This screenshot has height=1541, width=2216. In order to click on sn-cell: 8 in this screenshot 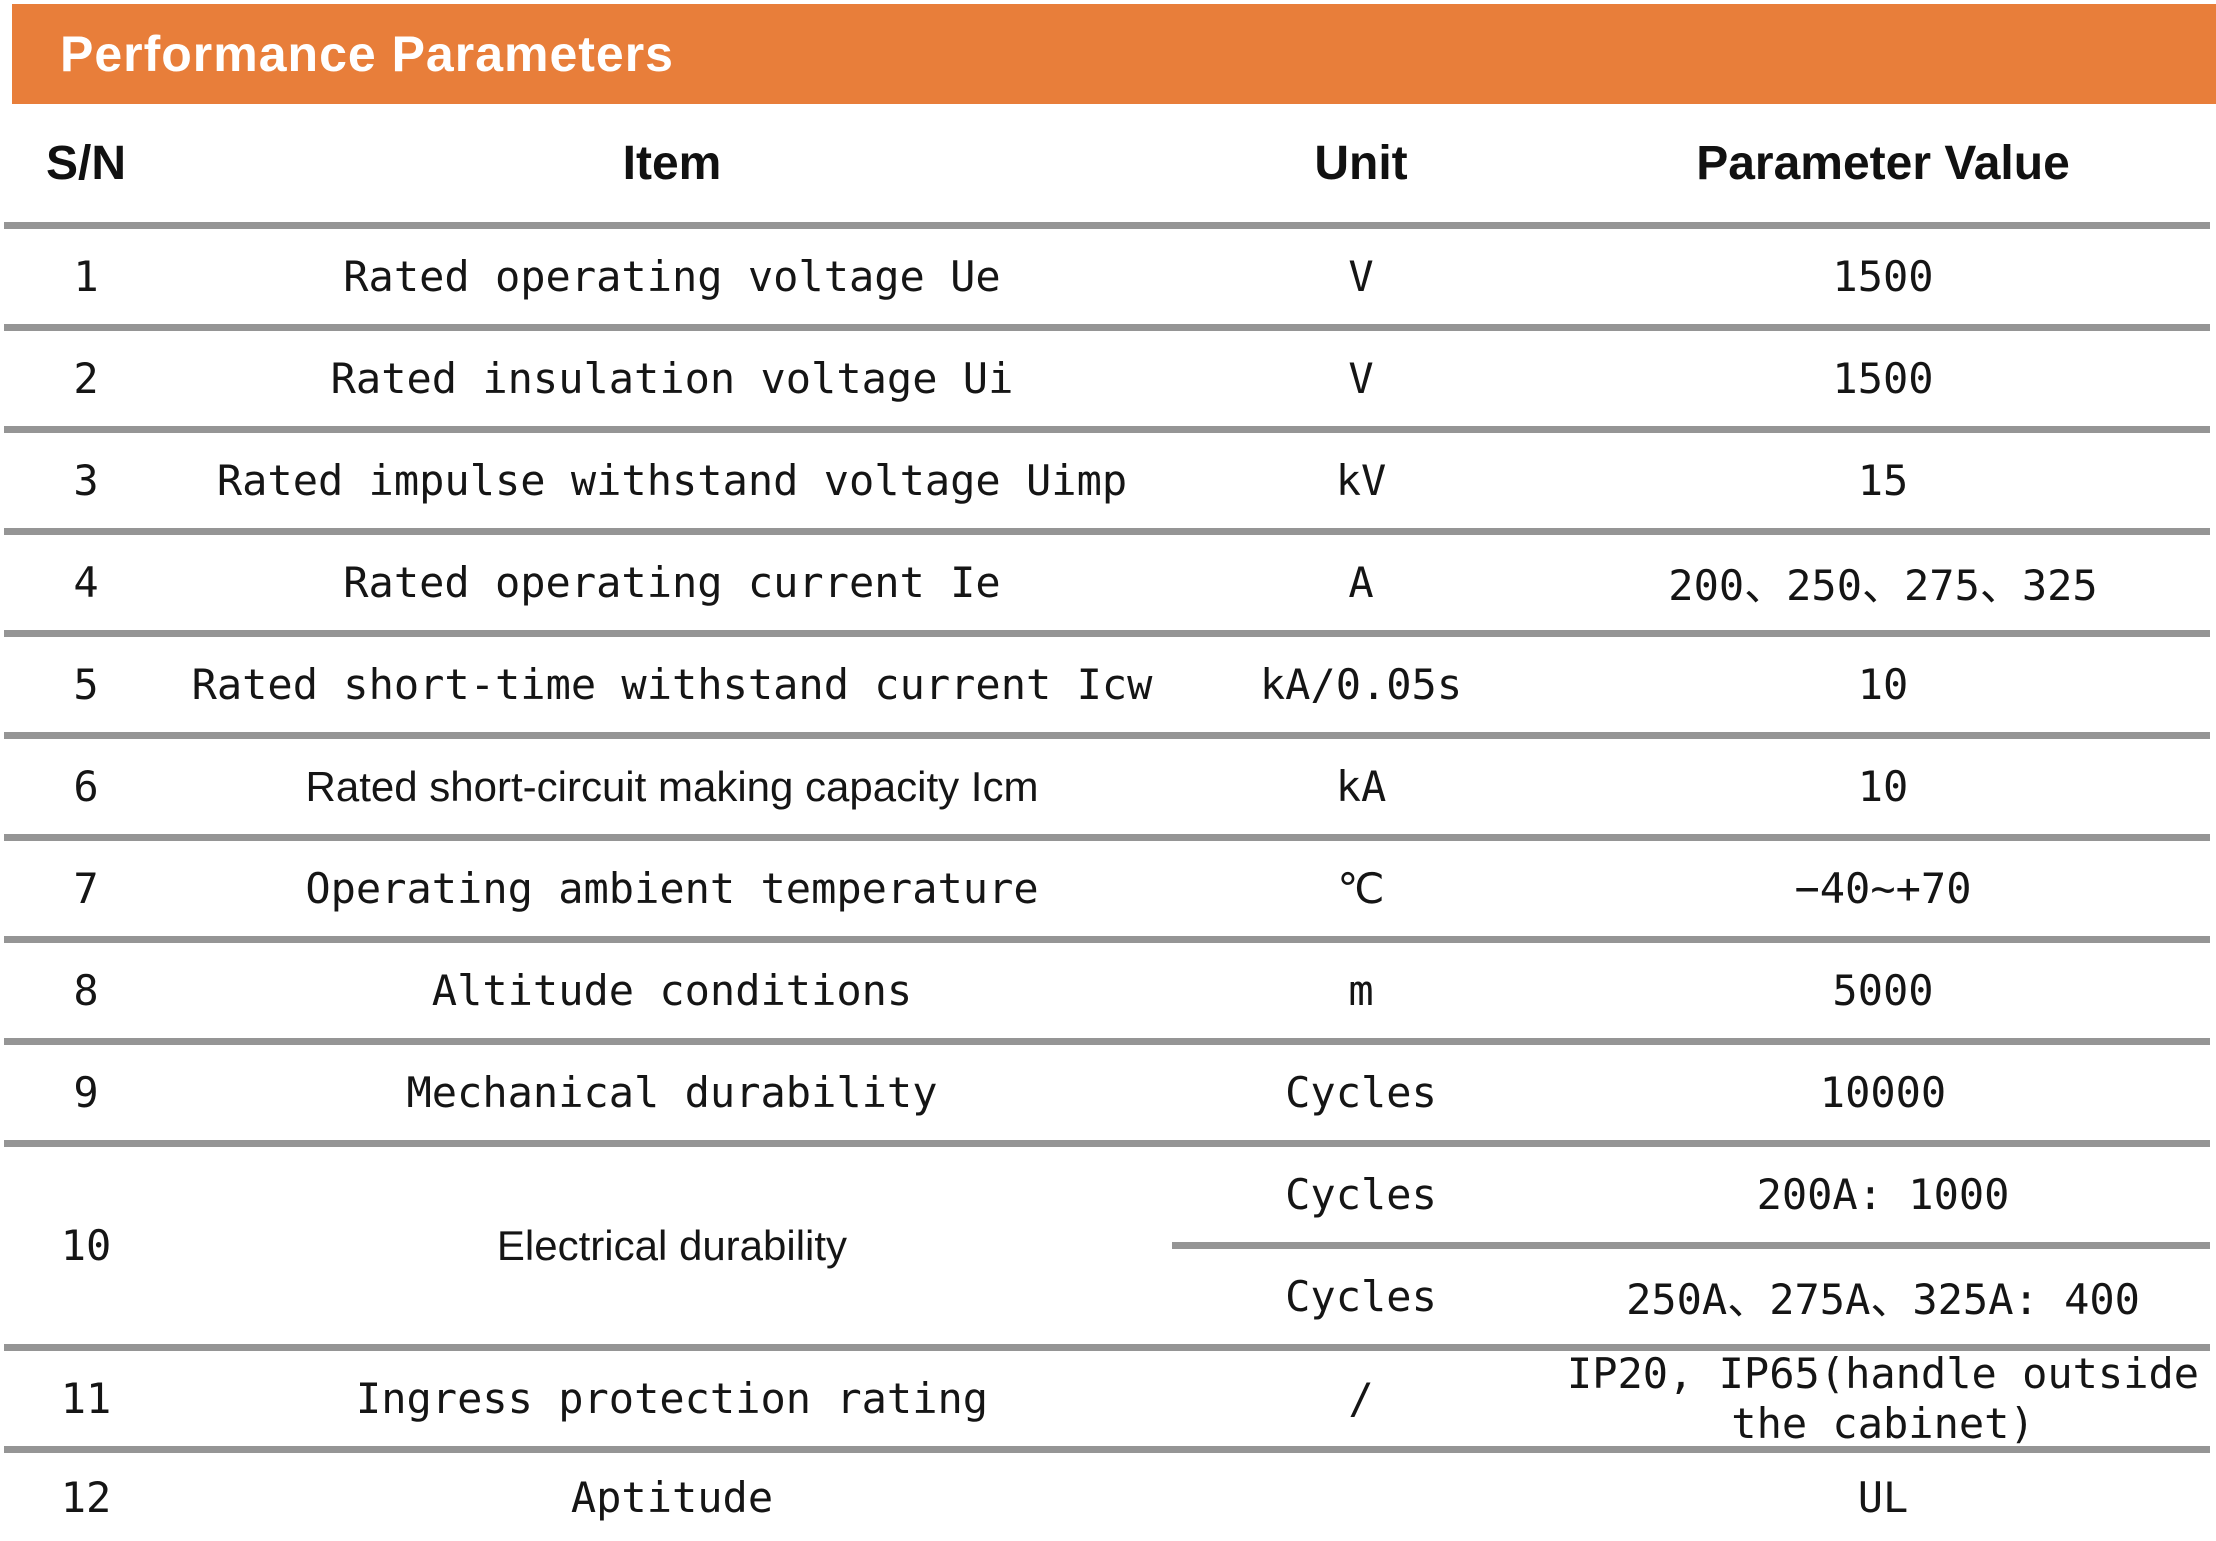, I will do `click(86, 990)`.